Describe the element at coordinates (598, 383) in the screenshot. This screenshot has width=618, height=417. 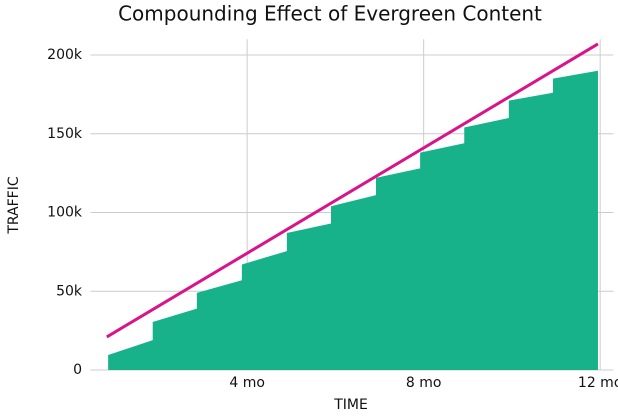
I see `x-tick-label: 12 mo` at that location.